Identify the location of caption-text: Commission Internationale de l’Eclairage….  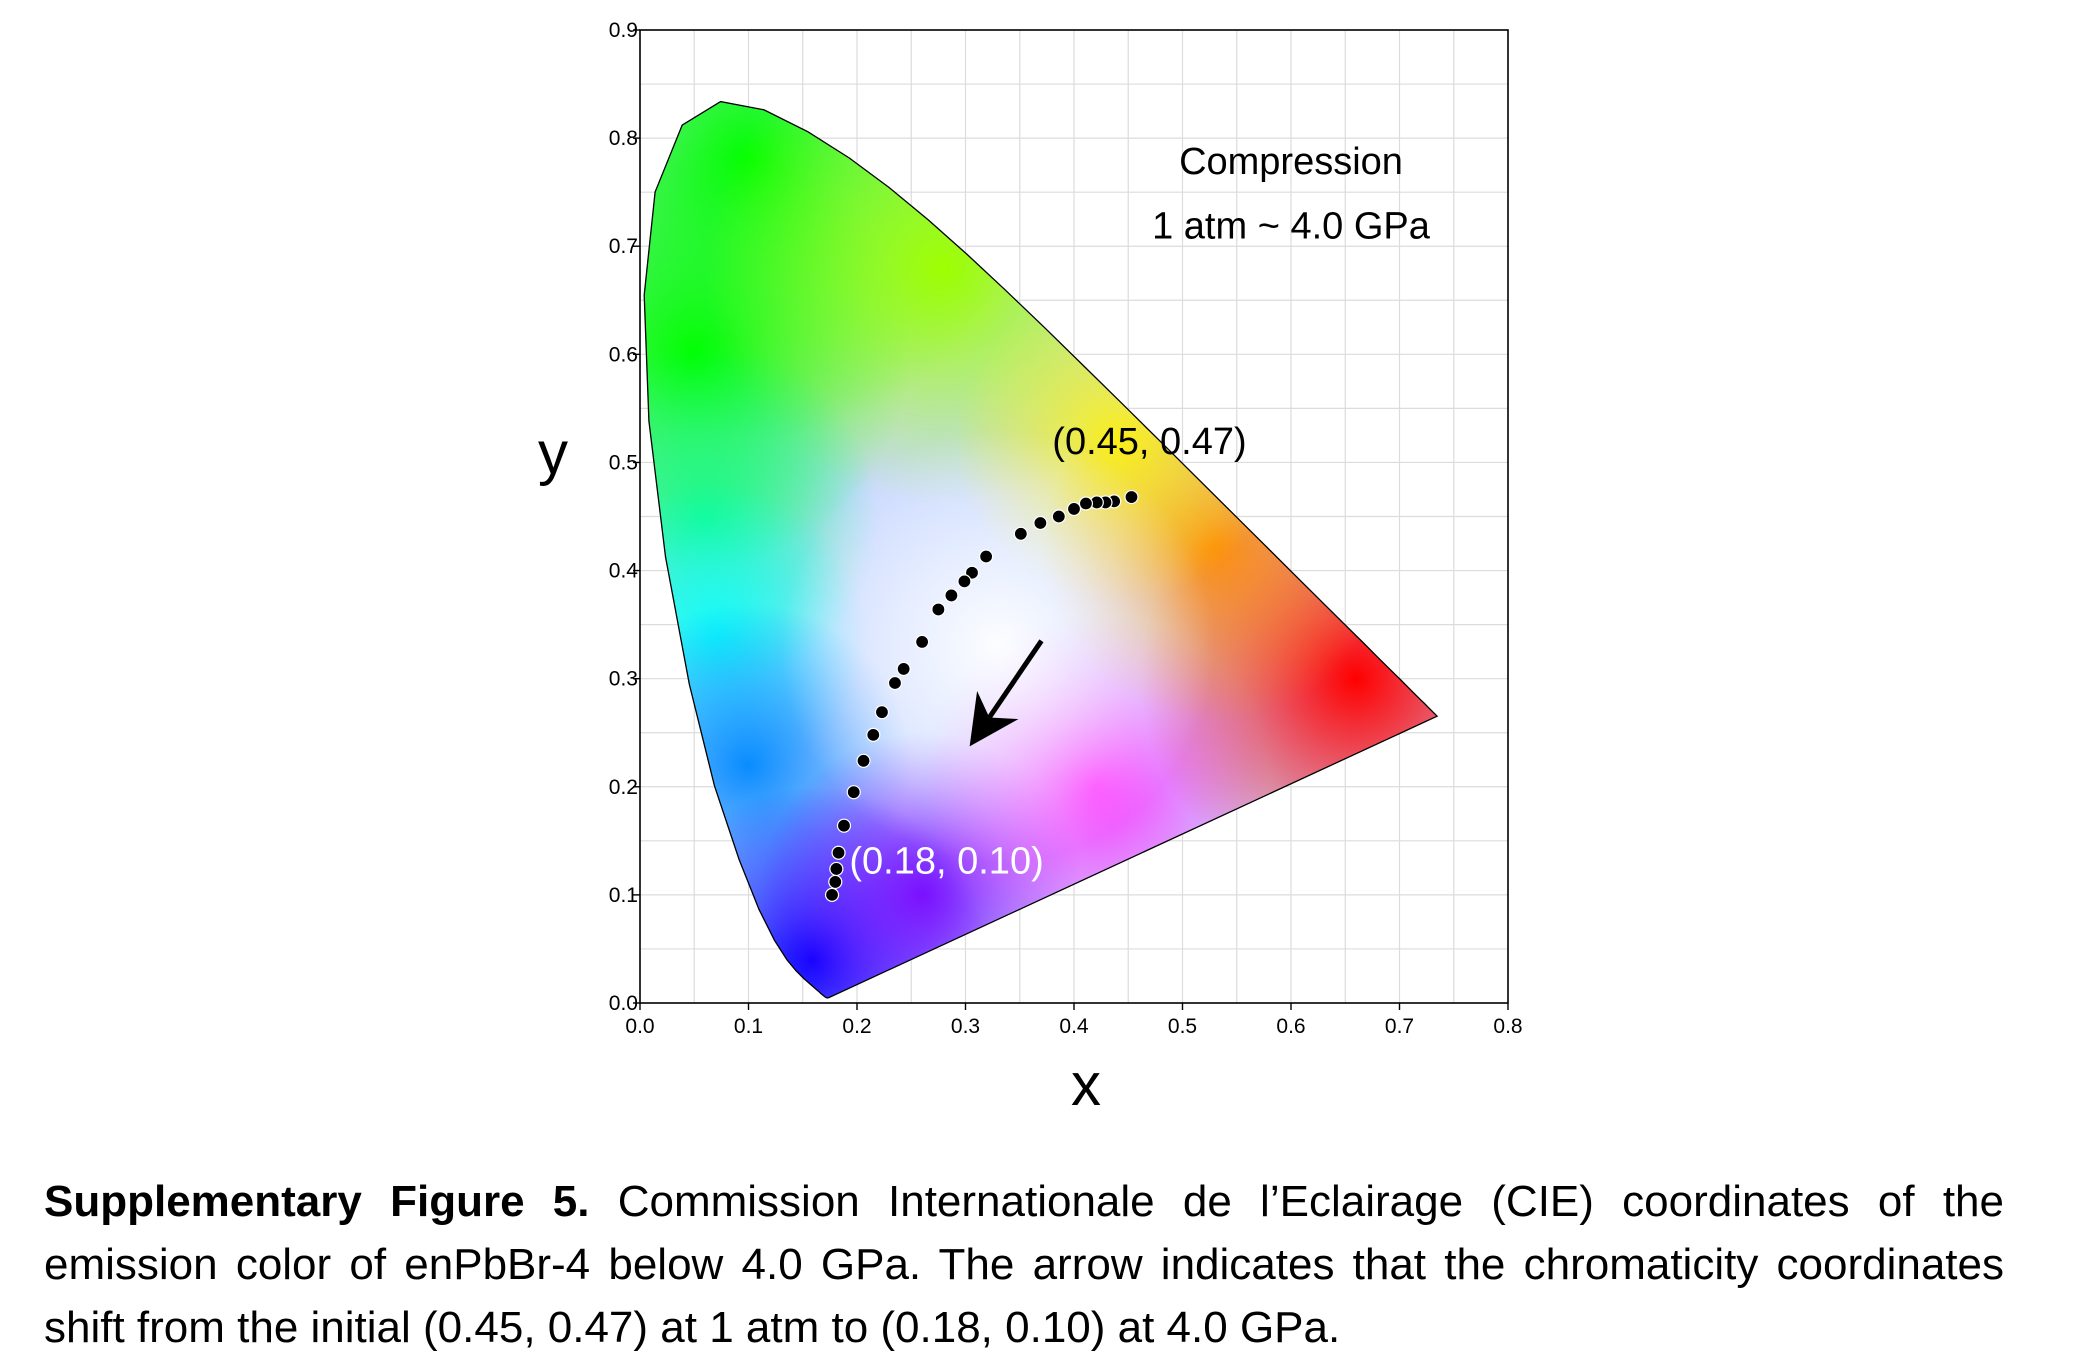
(1024, 1264).